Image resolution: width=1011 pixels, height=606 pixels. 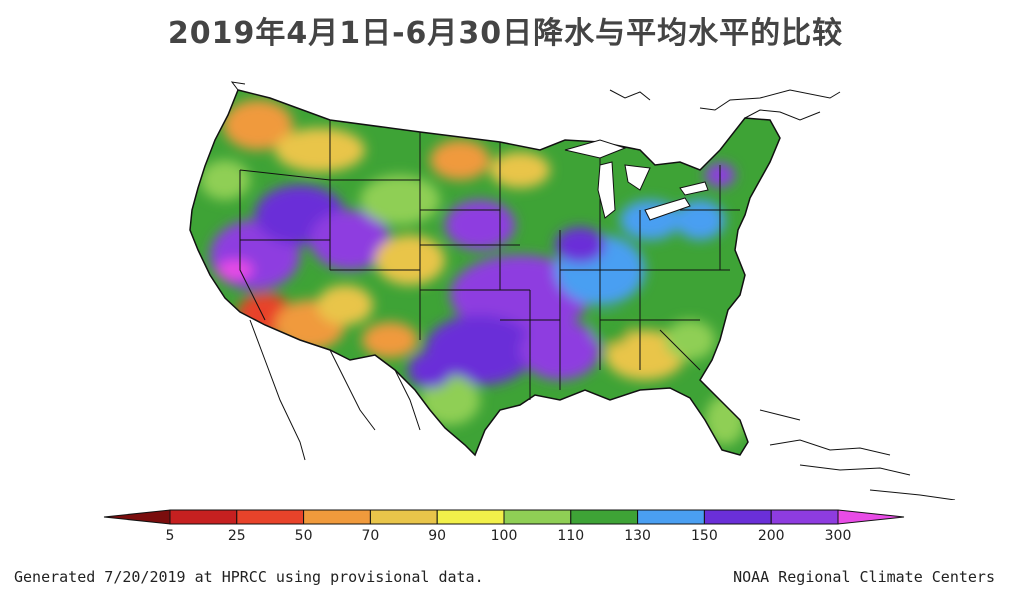 I want to click on source-credit: NOAA Regional Climate Centers, so click(x=864, y=577).